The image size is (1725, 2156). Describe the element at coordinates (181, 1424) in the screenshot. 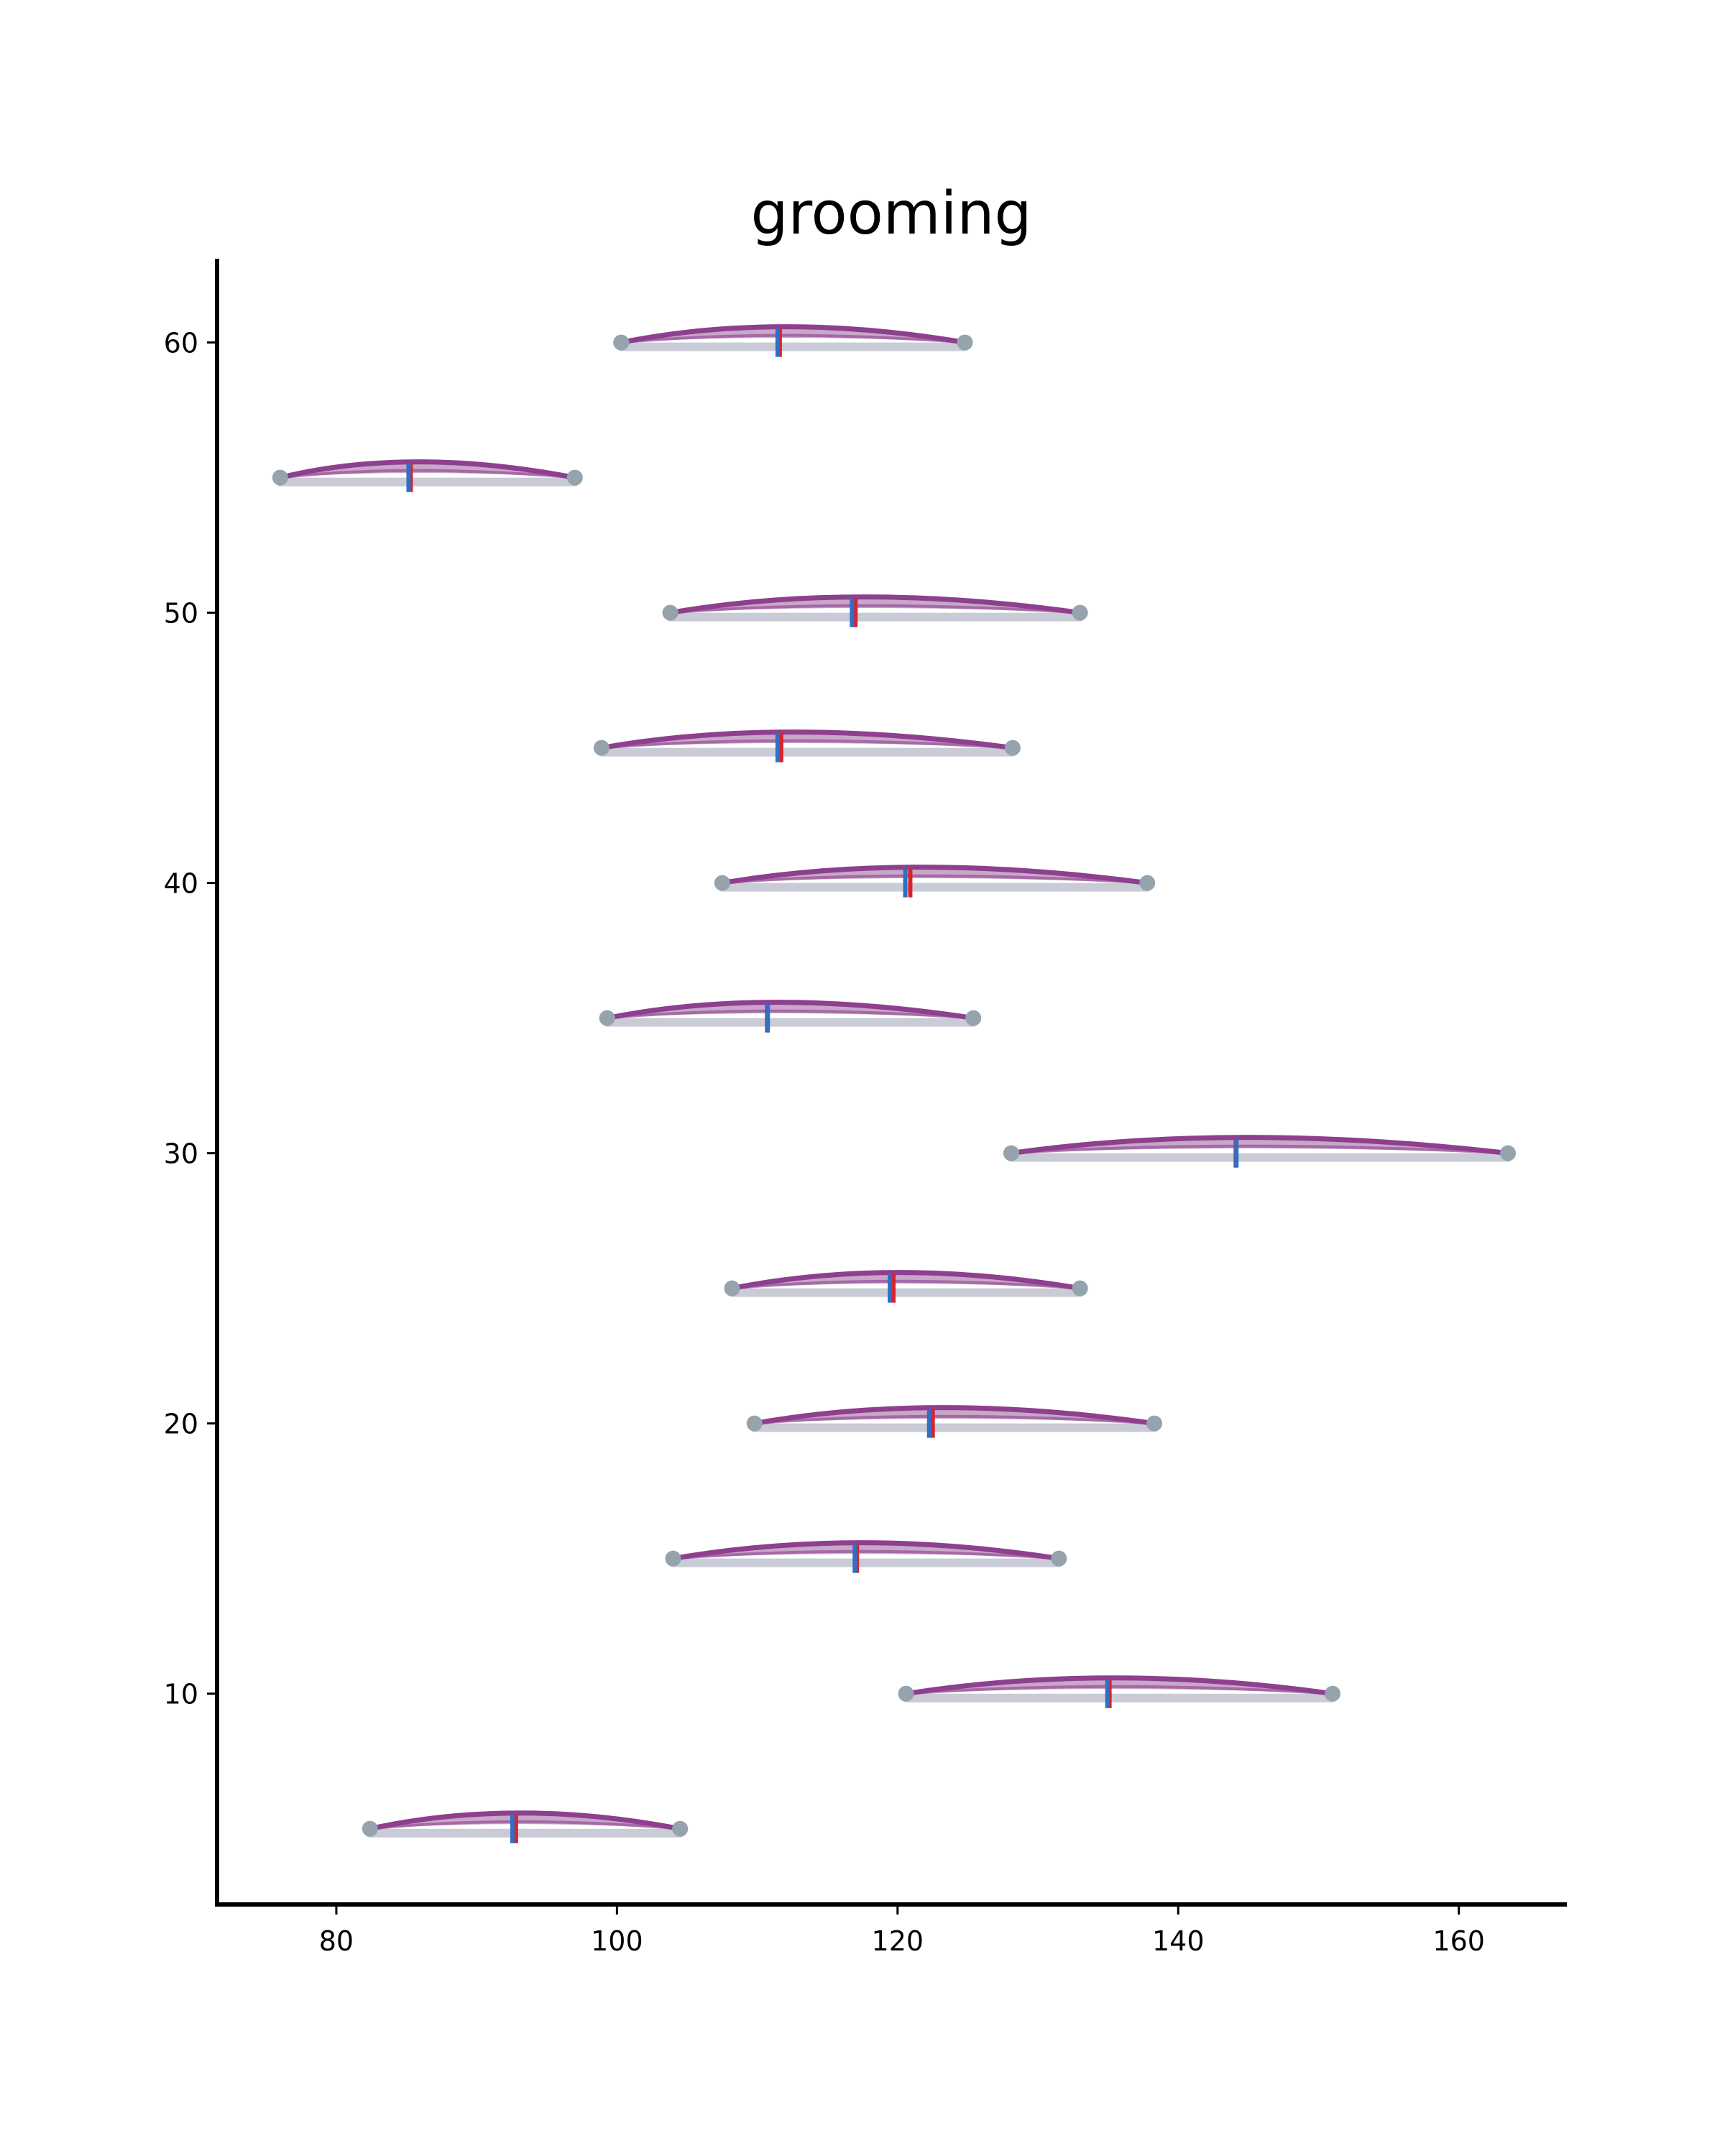

I see `y-tick-label: 20` at that location.